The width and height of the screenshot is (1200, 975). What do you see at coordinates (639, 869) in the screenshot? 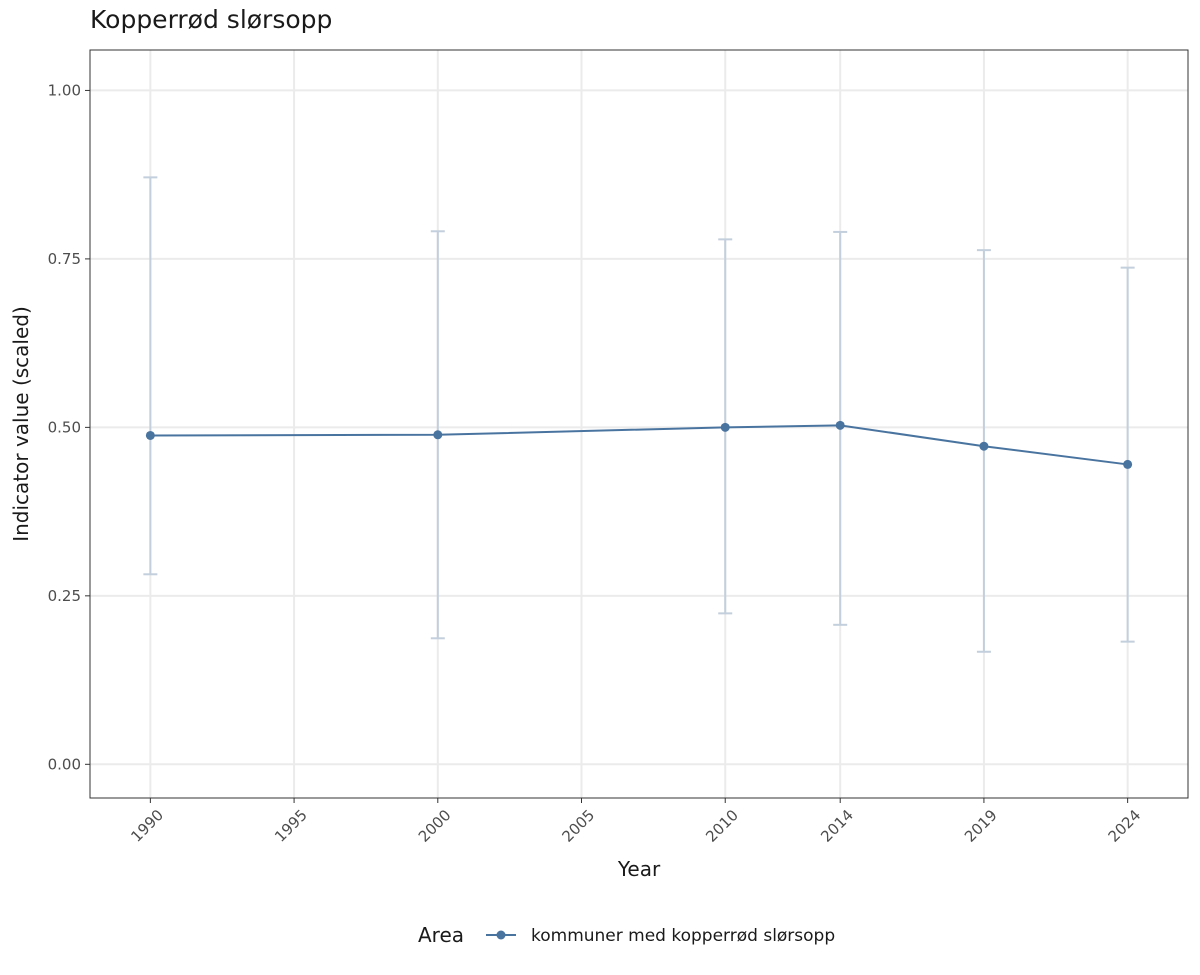
I see `x-axis-title: Year` at bounding box center [639, 869].